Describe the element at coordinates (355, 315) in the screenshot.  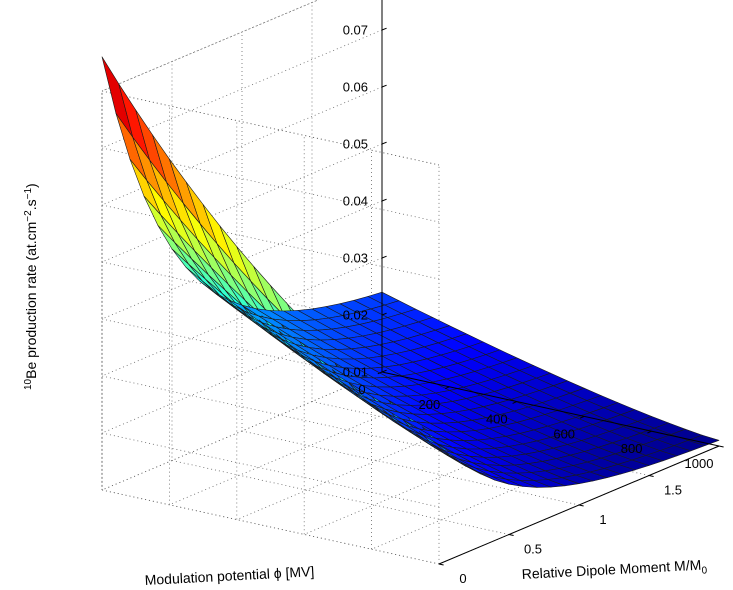
I see `z-tick-label-1: 0.02` at that location.